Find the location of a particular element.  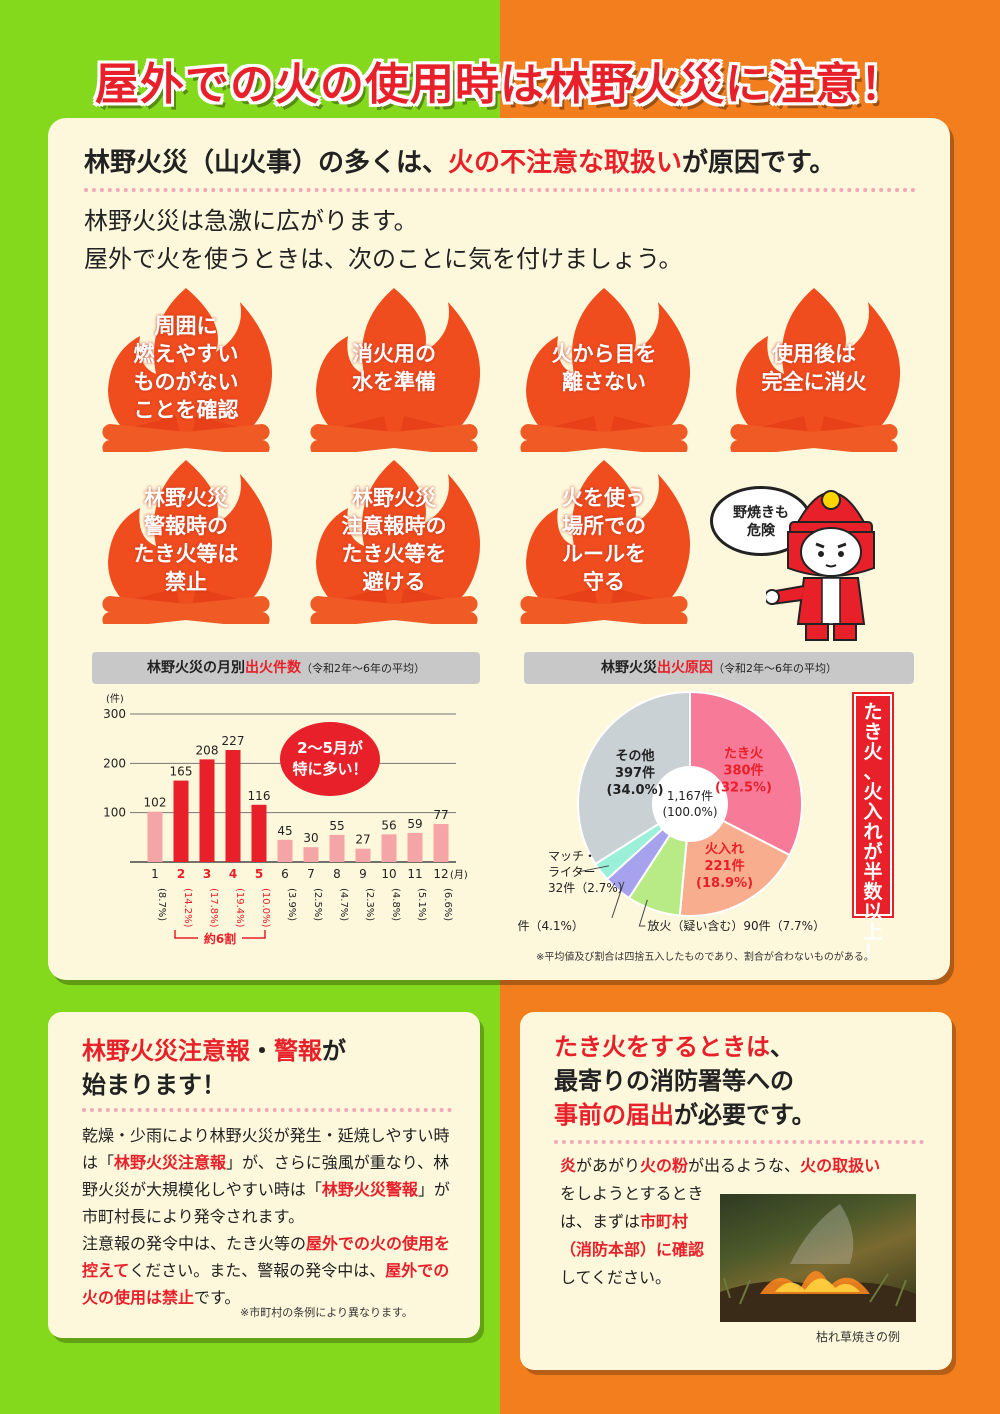

y-tick-label: 300 is located at coordinates (114, 714).